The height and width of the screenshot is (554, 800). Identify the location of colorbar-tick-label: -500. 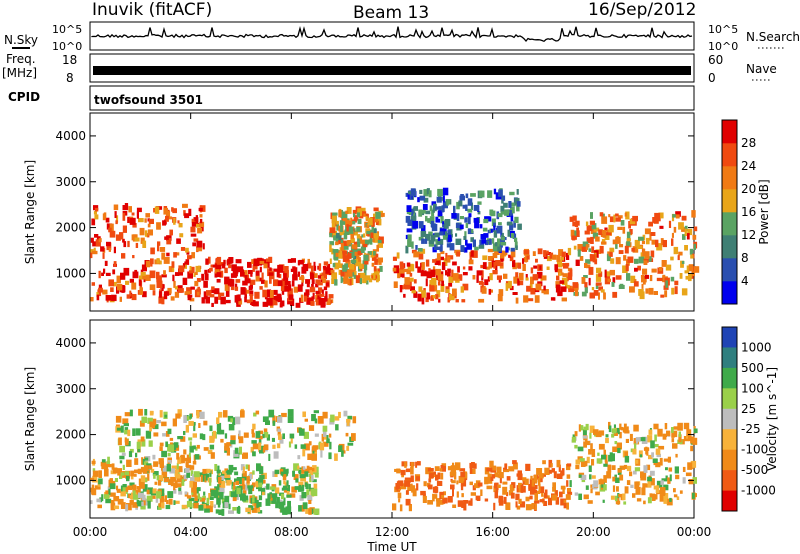
(754, 470).